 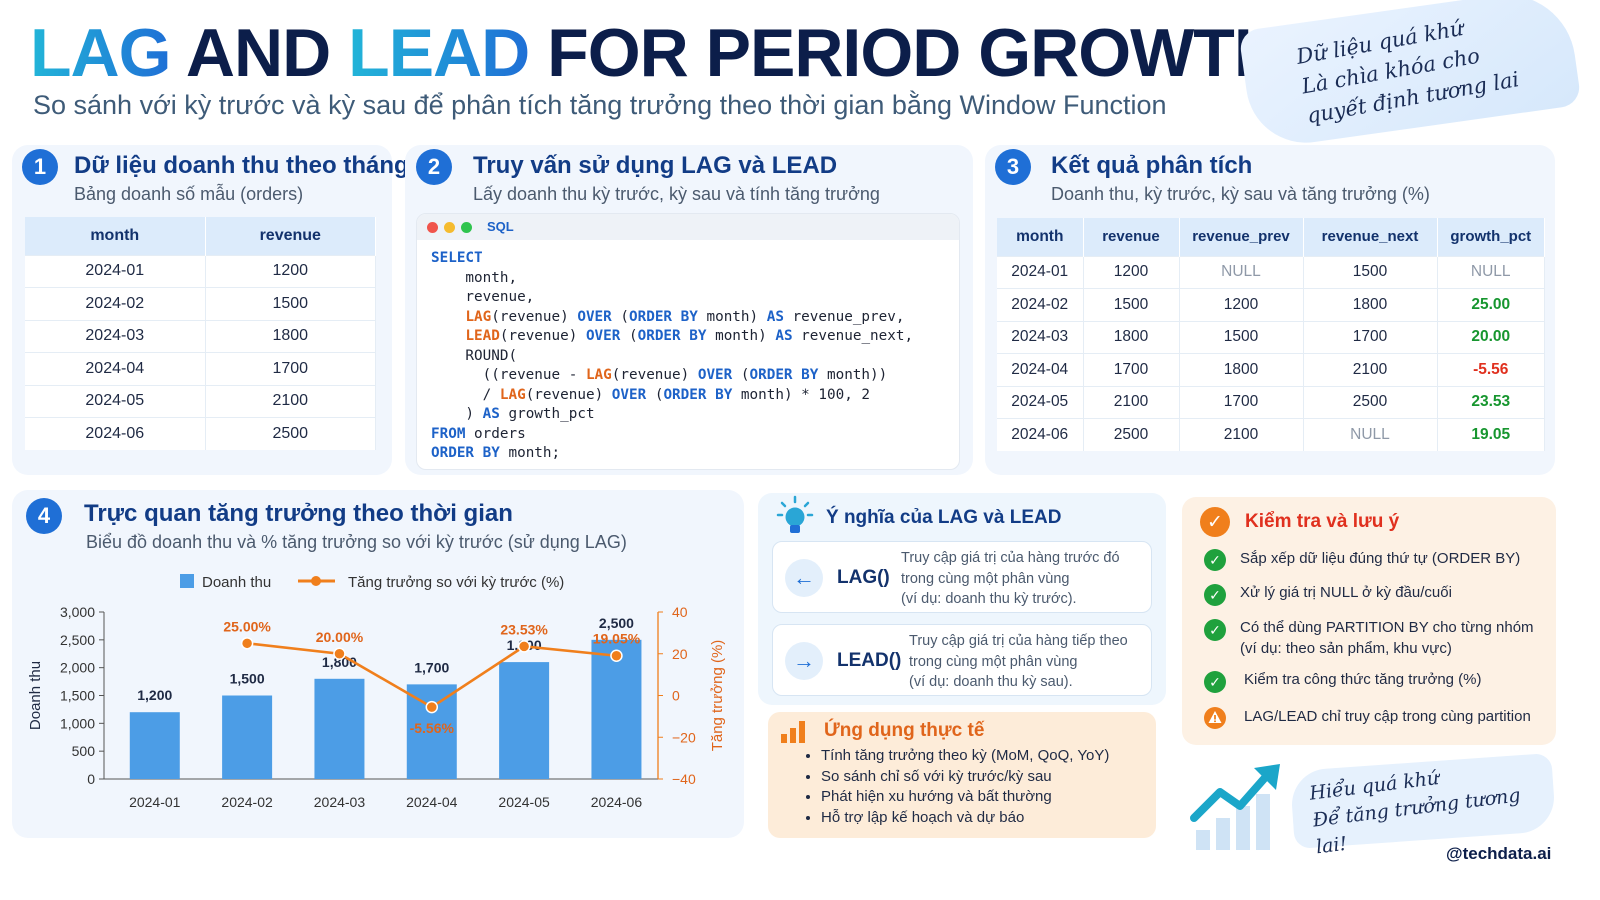 What do you see at coordinates (290, 236) in the screenshot?
I see `orders-col-revenue: revenue` at bounding box center [290, 236].